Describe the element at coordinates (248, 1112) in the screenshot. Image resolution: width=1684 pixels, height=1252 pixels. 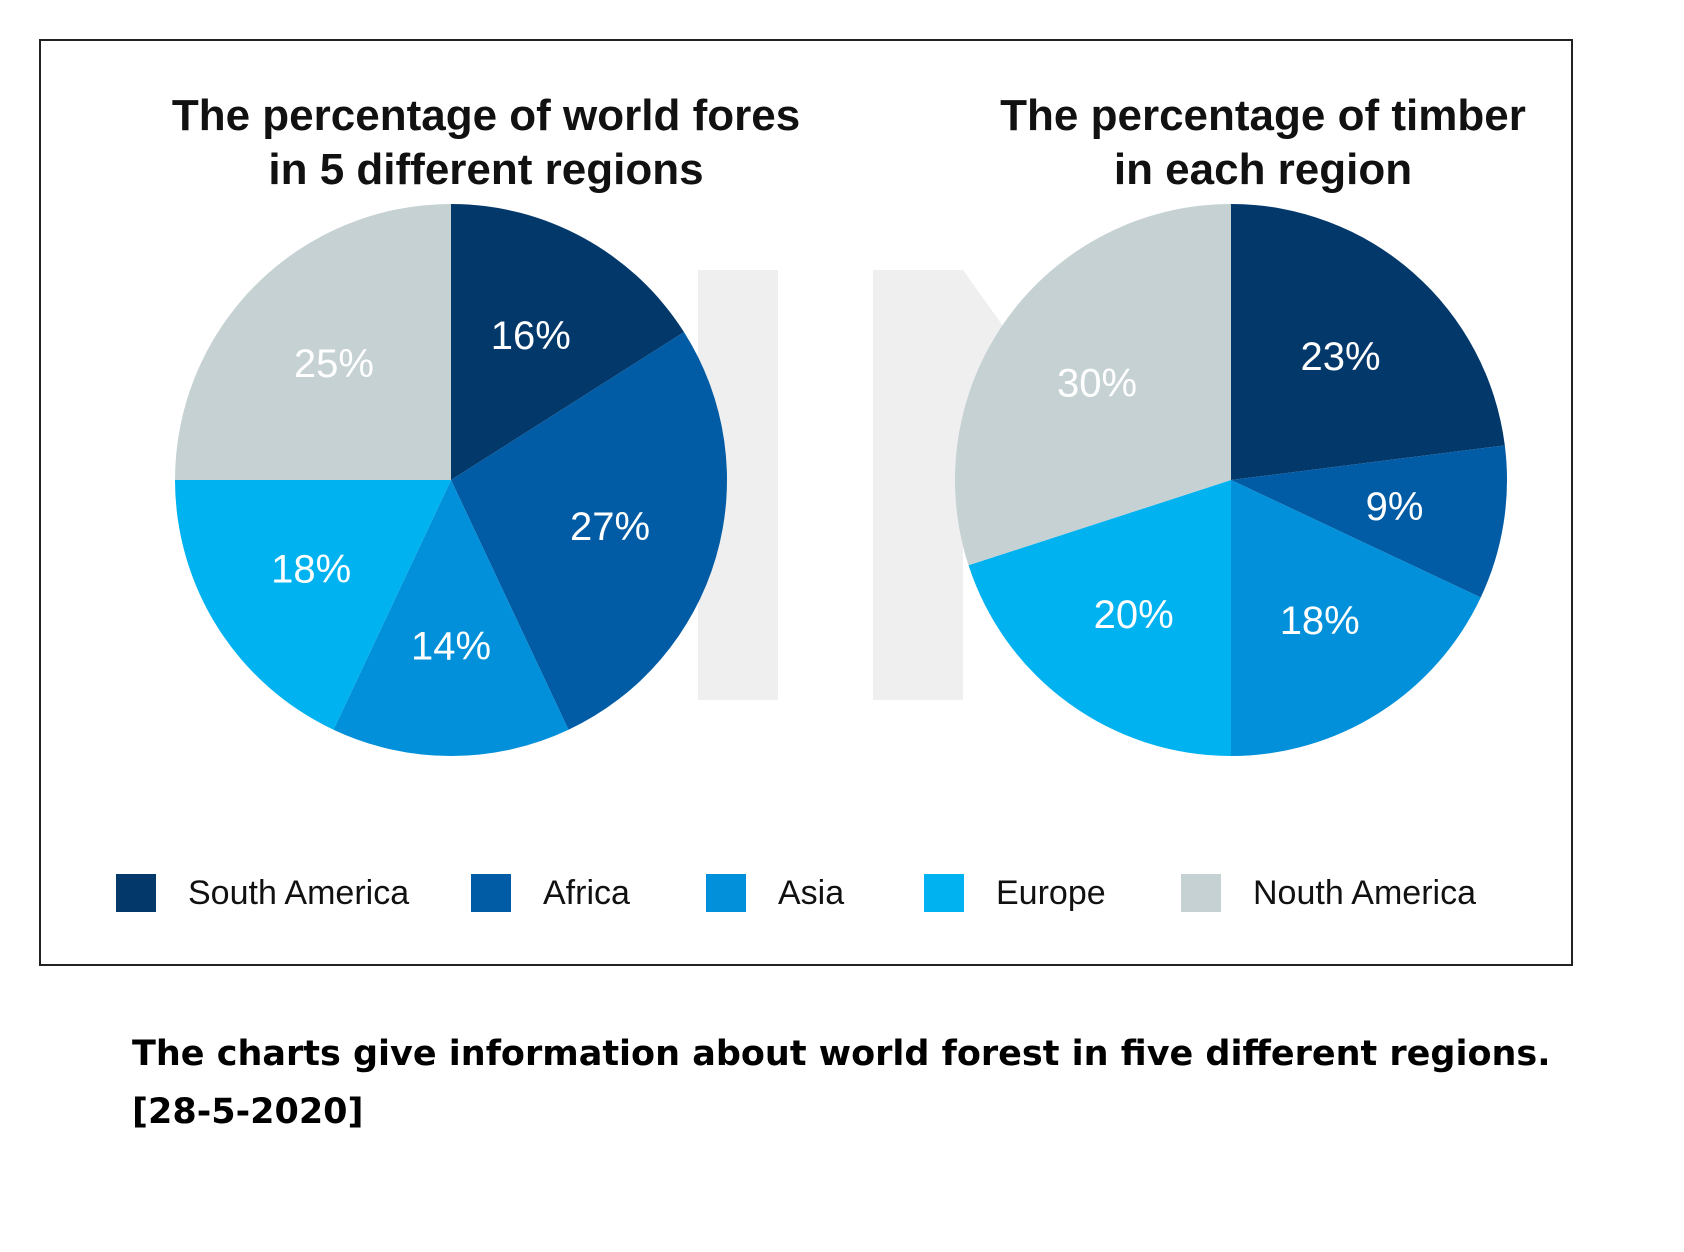
I see `caption-line2: [28-5-2020]` at that location.